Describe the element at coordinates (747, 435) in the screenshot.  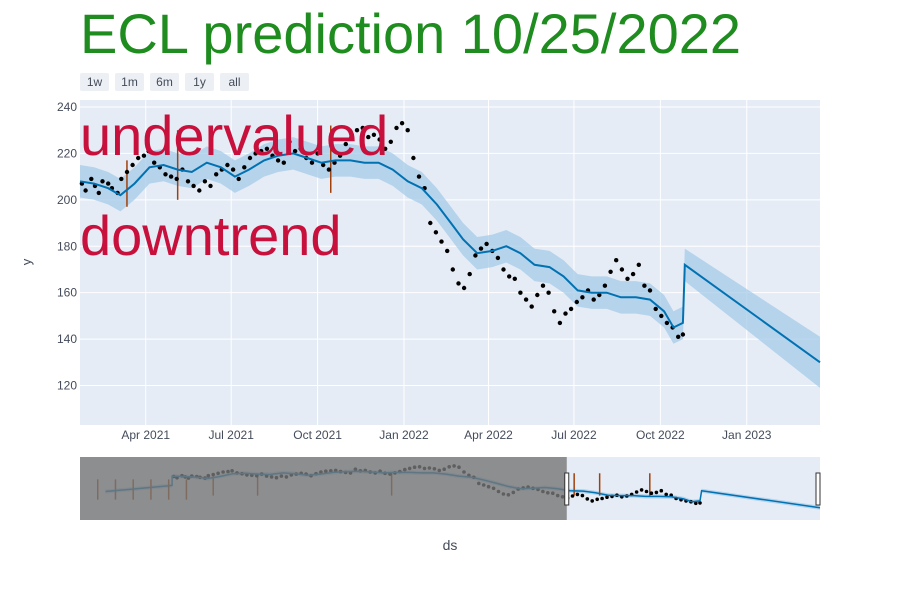
I see `x-tick-label: Jan 2023` at that location.